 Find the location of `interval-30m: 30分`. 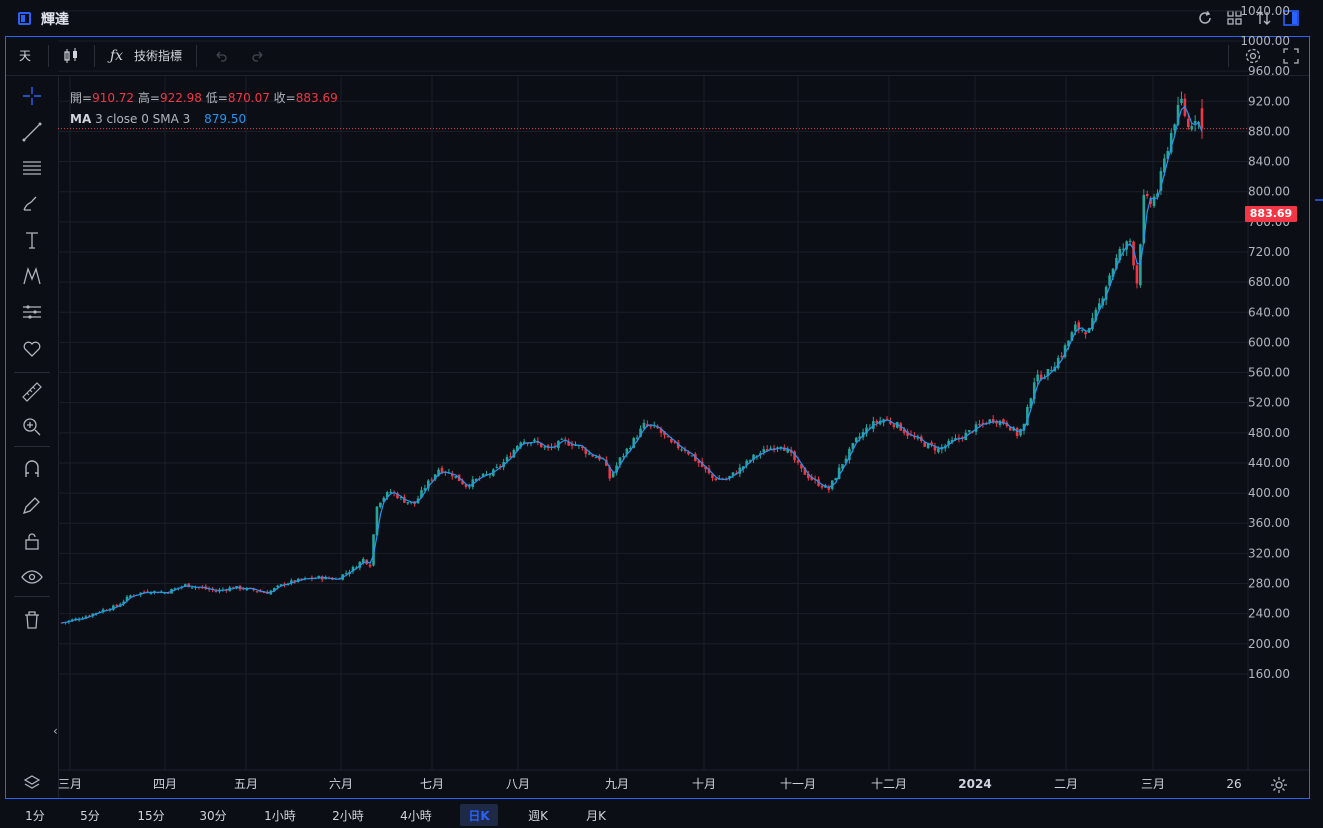

interval-30m: 30分 is located at coordinates (213, 816).